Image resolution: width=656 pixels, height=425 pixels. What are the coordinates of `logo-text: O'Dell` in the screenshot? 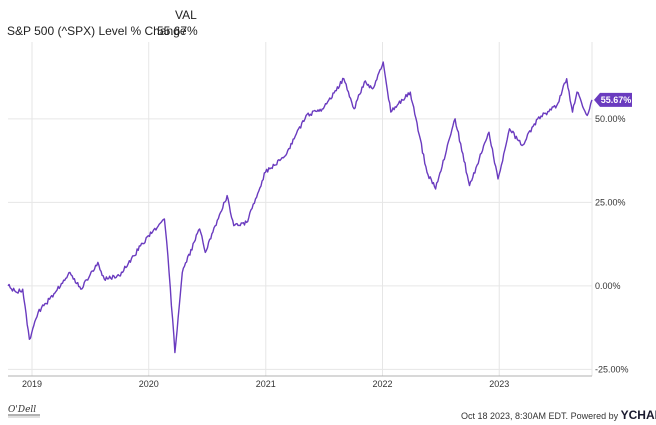 It's located at (22, 410).